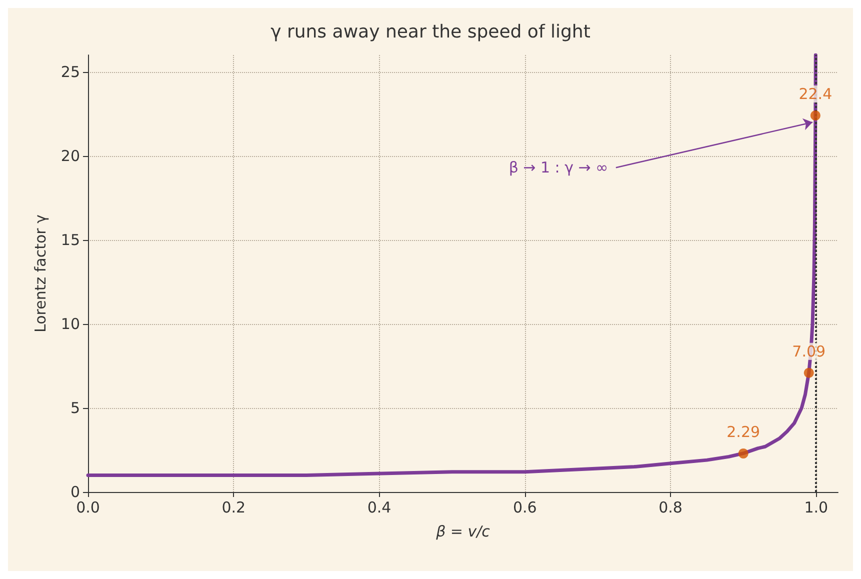  What do you see at coordinates (463, 531) in the screenshot?
I see `x-axis-title: β = v/c` at bounding box center [463, 531].